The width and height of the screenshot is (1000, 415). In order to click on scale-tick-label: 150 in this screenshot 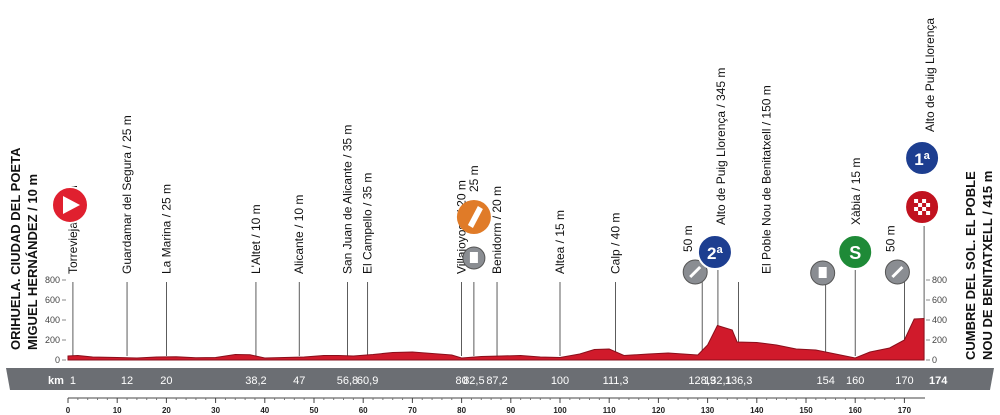, I will do `click(806, 410)`.